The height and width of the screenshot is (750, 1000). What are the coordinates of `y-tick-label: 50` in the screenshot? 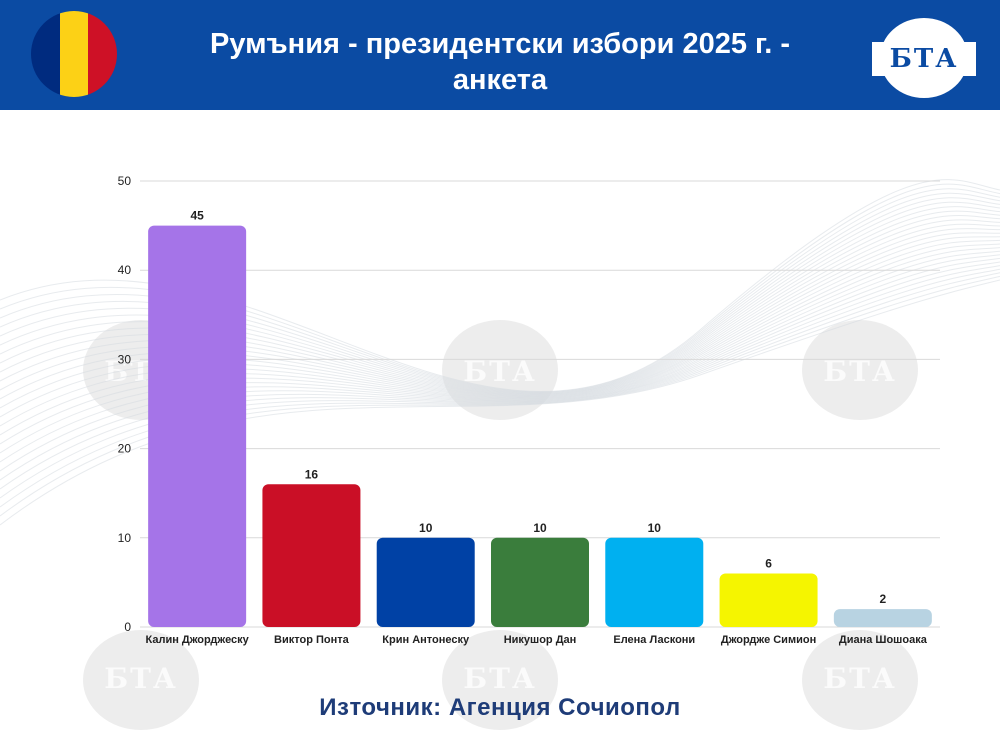 It's located at (125, 181).